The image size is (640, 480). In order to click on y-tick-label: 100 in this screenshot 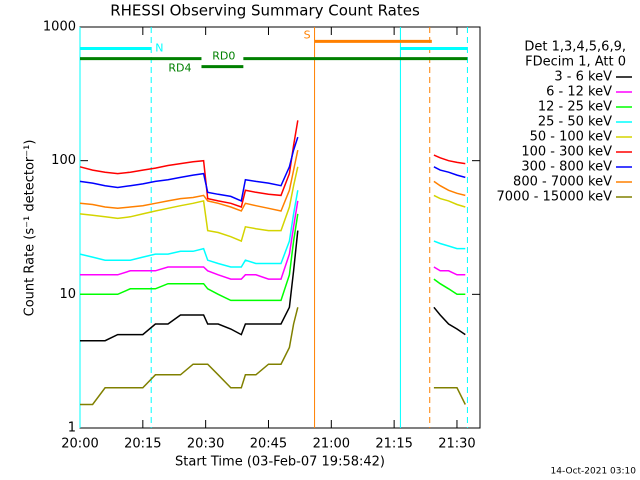, I will do `click(63, 160)`.